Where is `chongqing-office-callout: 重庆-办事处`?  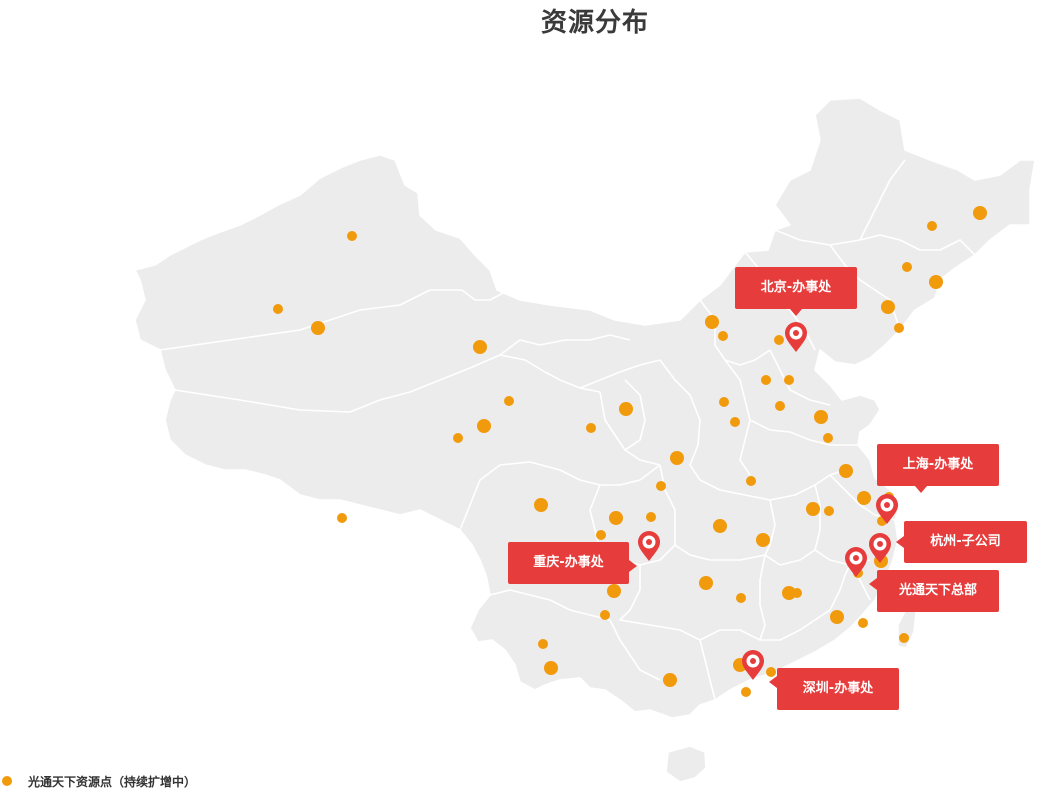
chongqing-office-callout: 重庆-办事处 is located at coordinates (572, 563).